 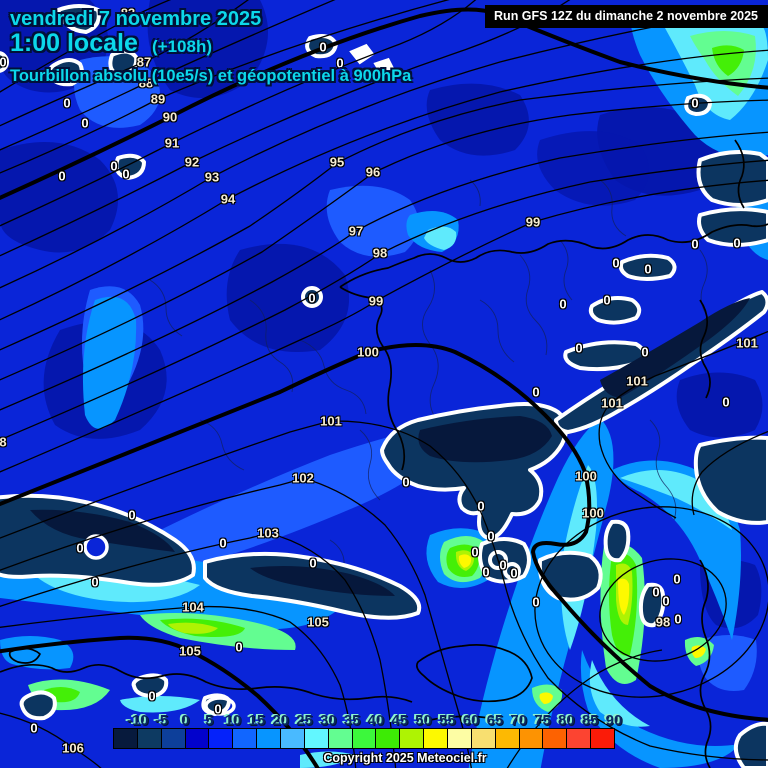 What do you see at coordinates (73, 748) in the screenshot?
I see `geopotential-label: 106` at bounding box center [73, 748].